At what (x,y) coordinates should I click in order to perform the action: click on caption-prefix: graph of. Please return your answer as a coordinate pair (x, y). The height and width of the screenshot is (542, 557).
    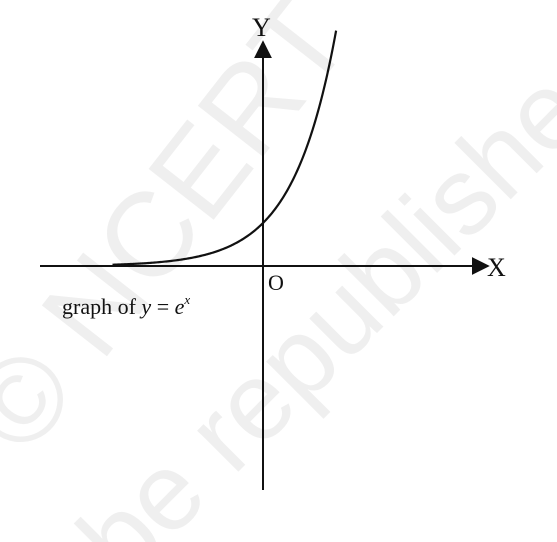
    Looking at the image, I should click on (101, 306).